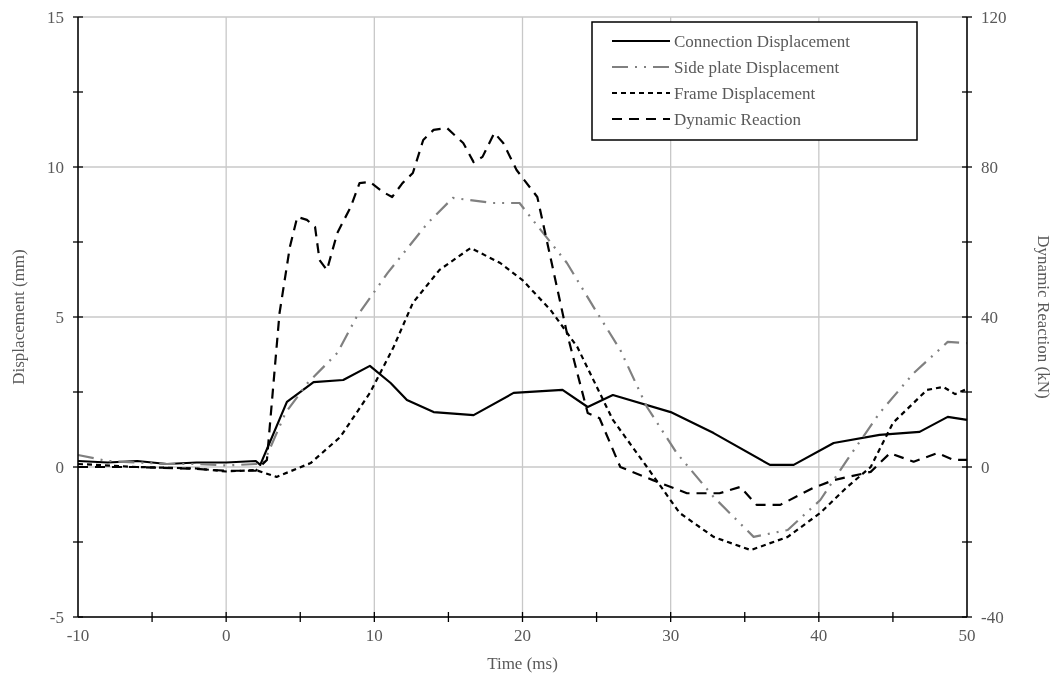  I want to click on legend-label: Dynamic Reaction, so click(738, 119).